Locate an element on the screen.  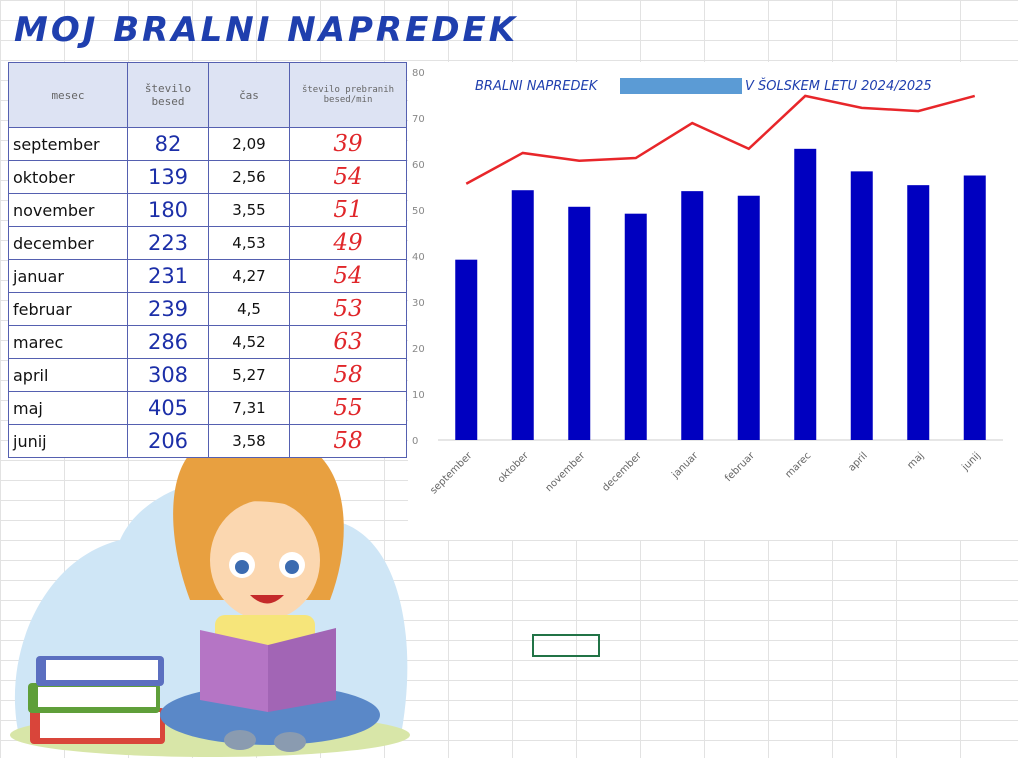
table-row: november 180 3,55 51 is located at coordinates (207, 210).